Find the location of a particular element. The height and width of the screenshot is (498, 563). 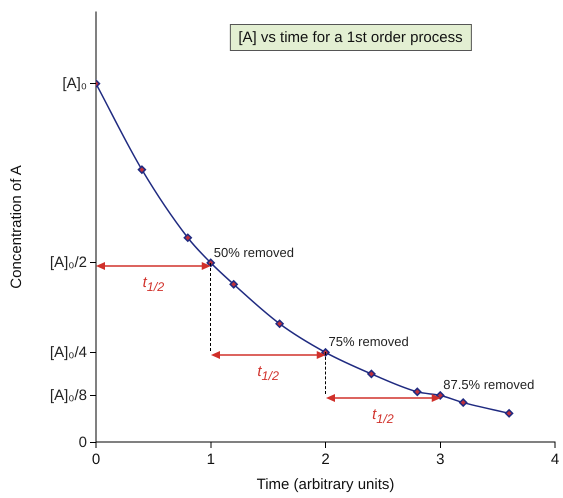

x-tick-label: 1 is located at coordinates (210, 459).